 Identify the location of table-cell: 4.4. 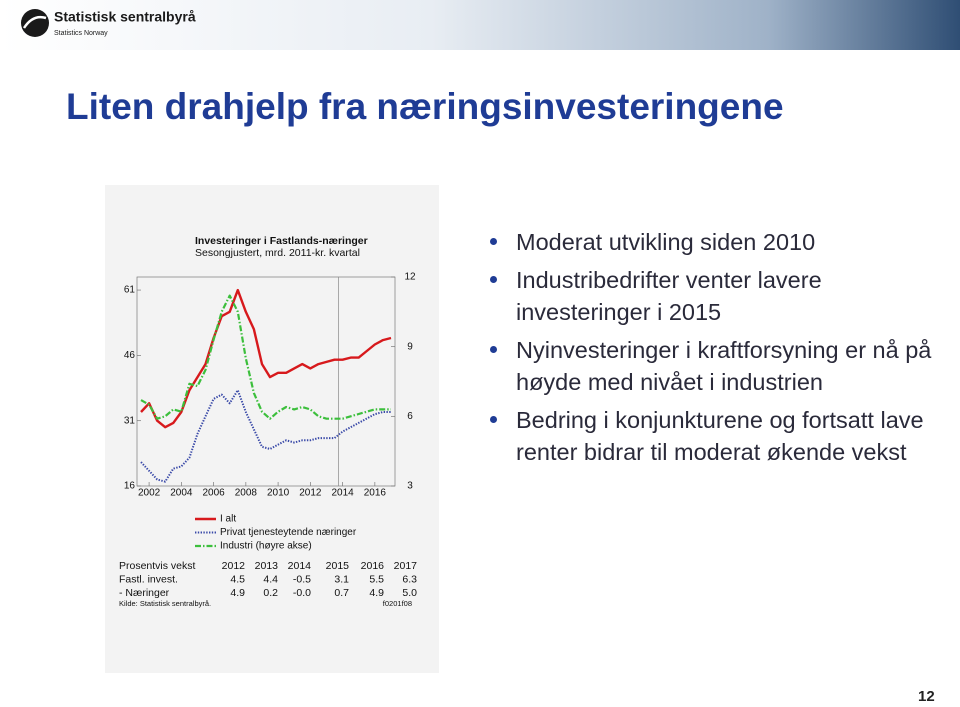
(270, 579).